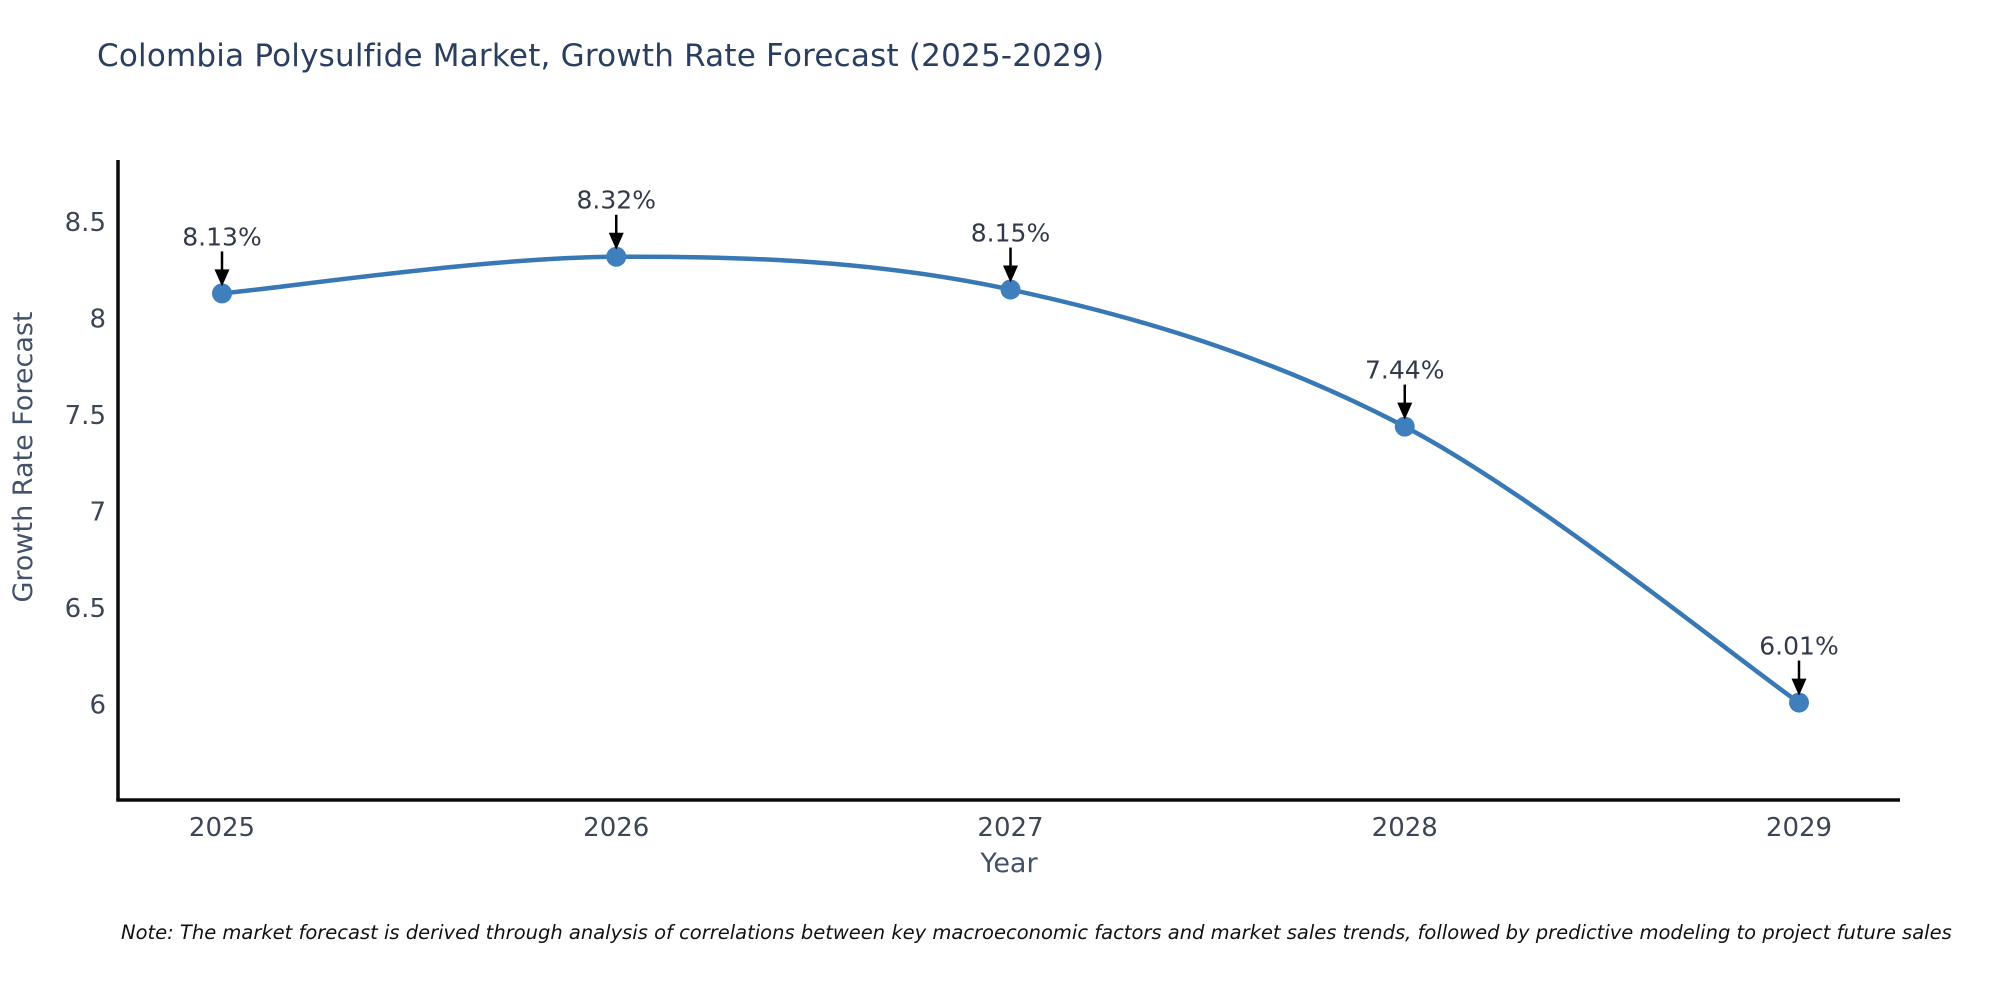  What do you see at coordinates (85, 609) in the screenshot?
I see `y-tick-label: 6.5` at bounding box center [85, 609].